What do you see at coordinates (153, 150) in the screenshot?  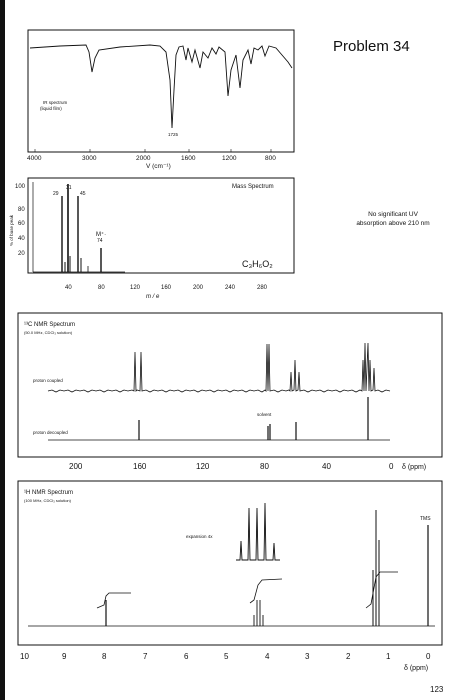 I see `ir-axis-ticks` at bounding box center [153, 150].